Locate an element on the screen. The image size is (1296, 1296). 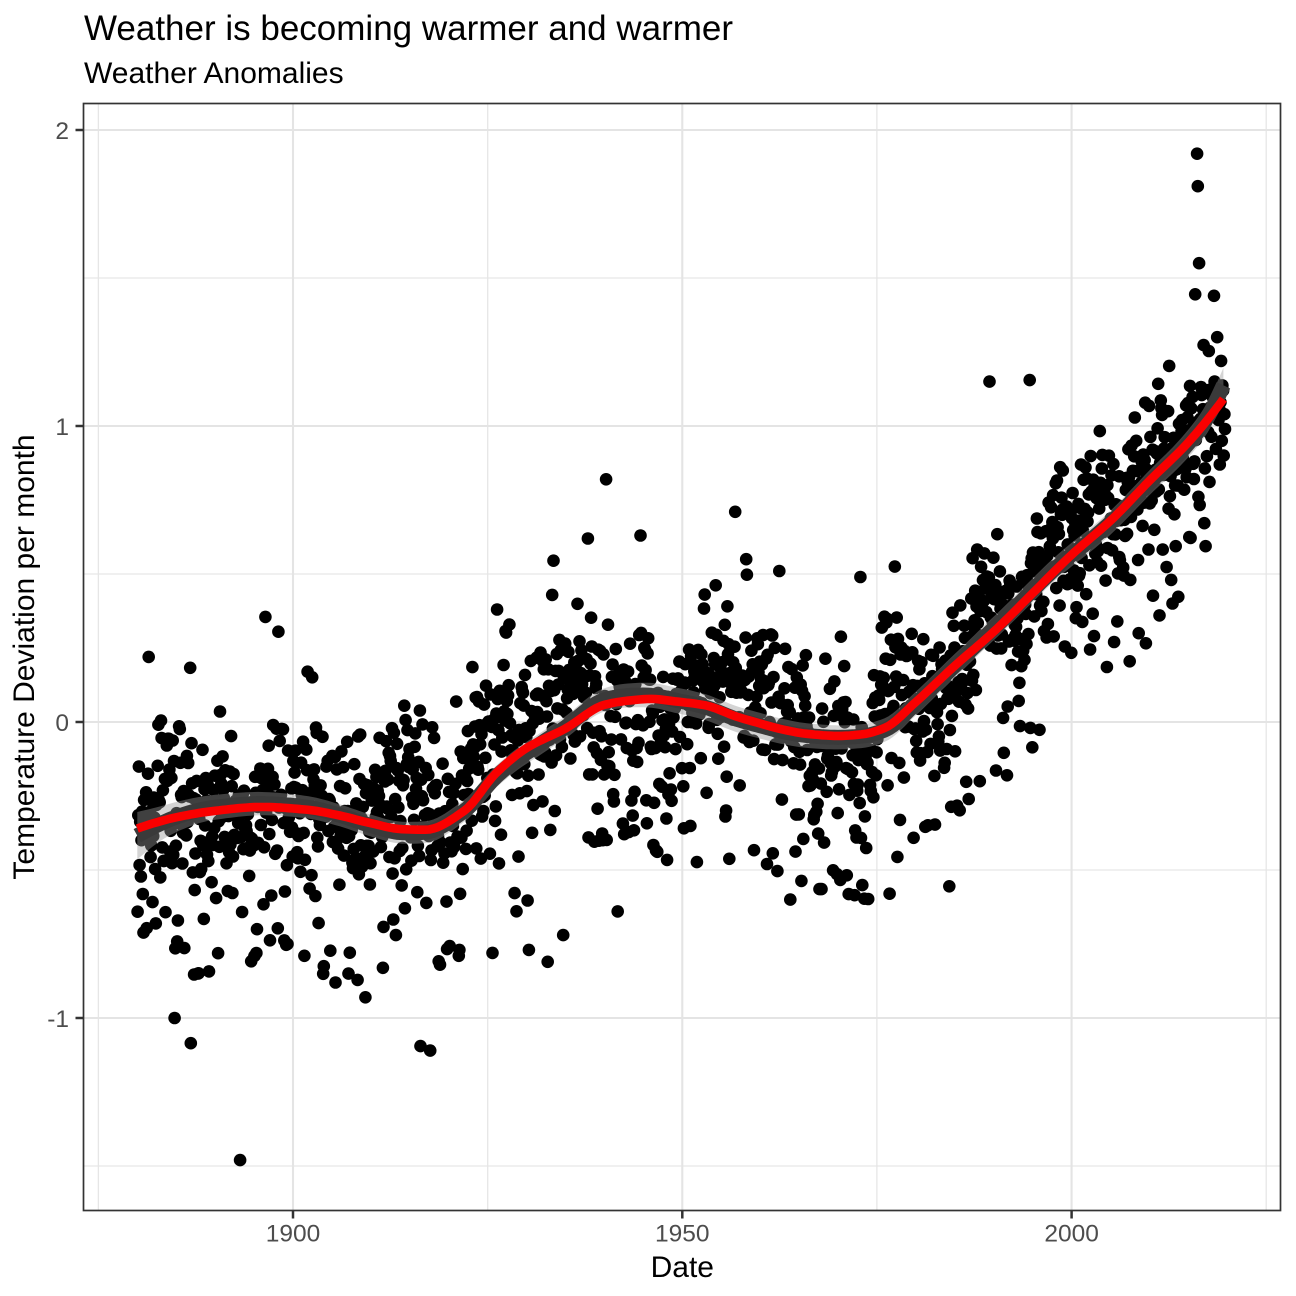
svg-text: Weather Anomalies is located at coordinates (214, 73).